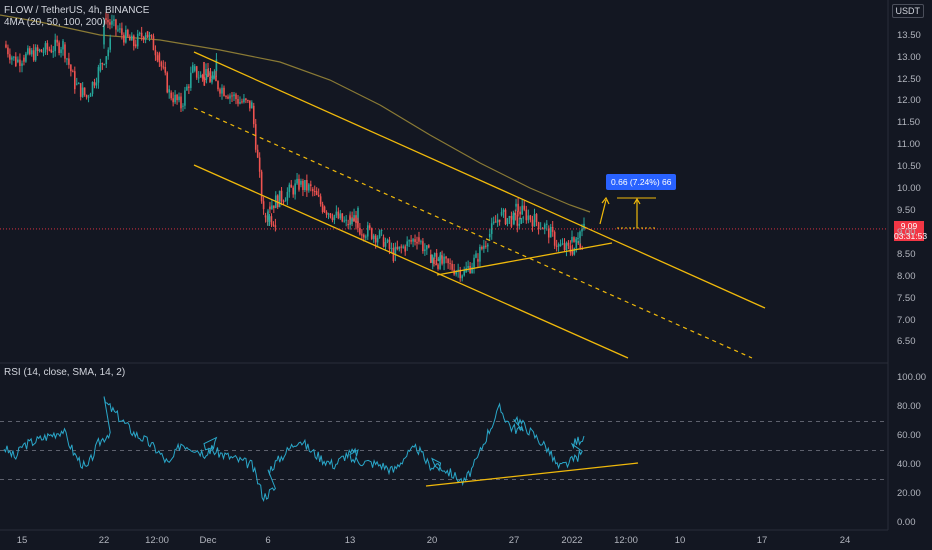 Image resolution: width=932 pixels, height=550 pixels. What do you see at coordinates (641, 182) in the screenshot?
I see `measure-label: 0.66 (7.24%) 66` at bounding box center [641, 182].